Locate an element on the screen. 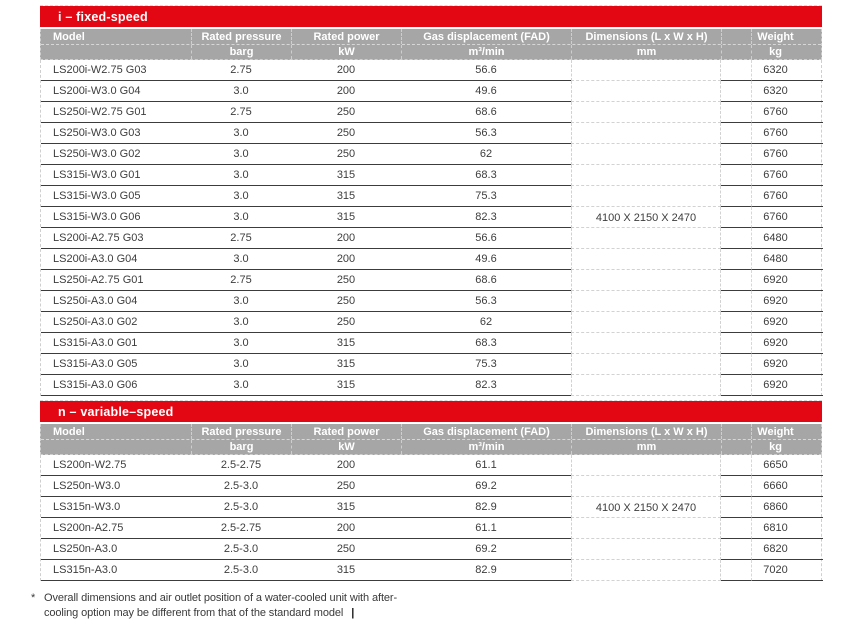  cell-fad: 82.3 is located at coordinates (486, 385).